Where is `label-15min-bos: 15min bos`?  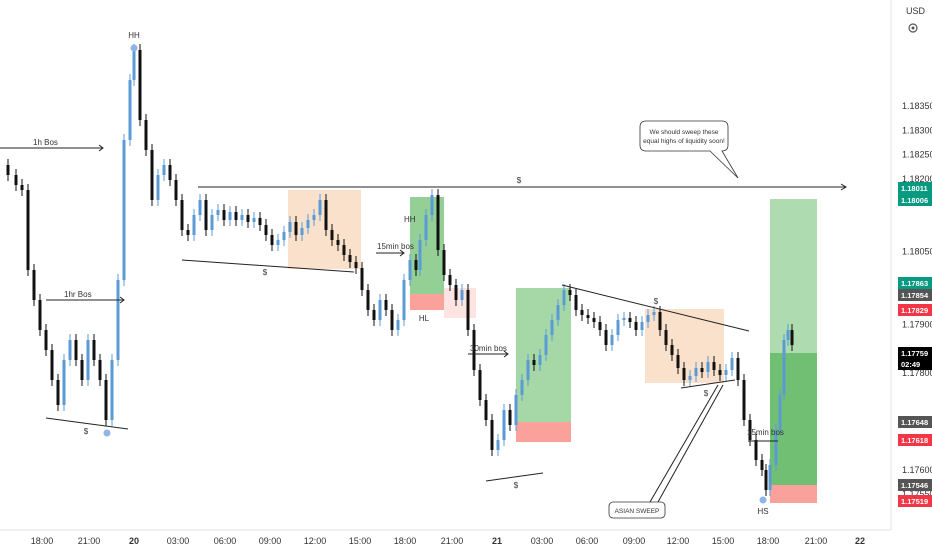
label-15min-bos: 15min bos is located at coordinates (395, 246).